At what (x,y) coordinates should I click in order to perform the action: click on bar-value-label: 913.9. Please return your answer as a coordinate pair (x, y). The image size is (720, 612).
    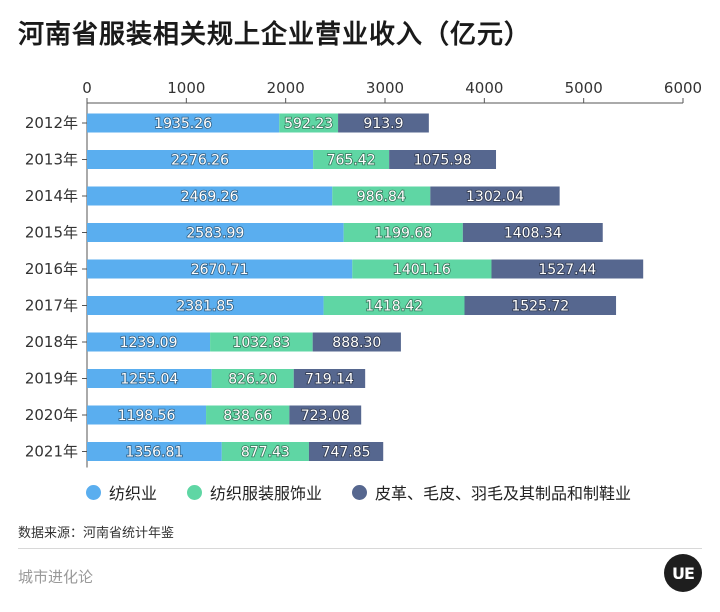
    Looking at the image, I should click on (383, 124).